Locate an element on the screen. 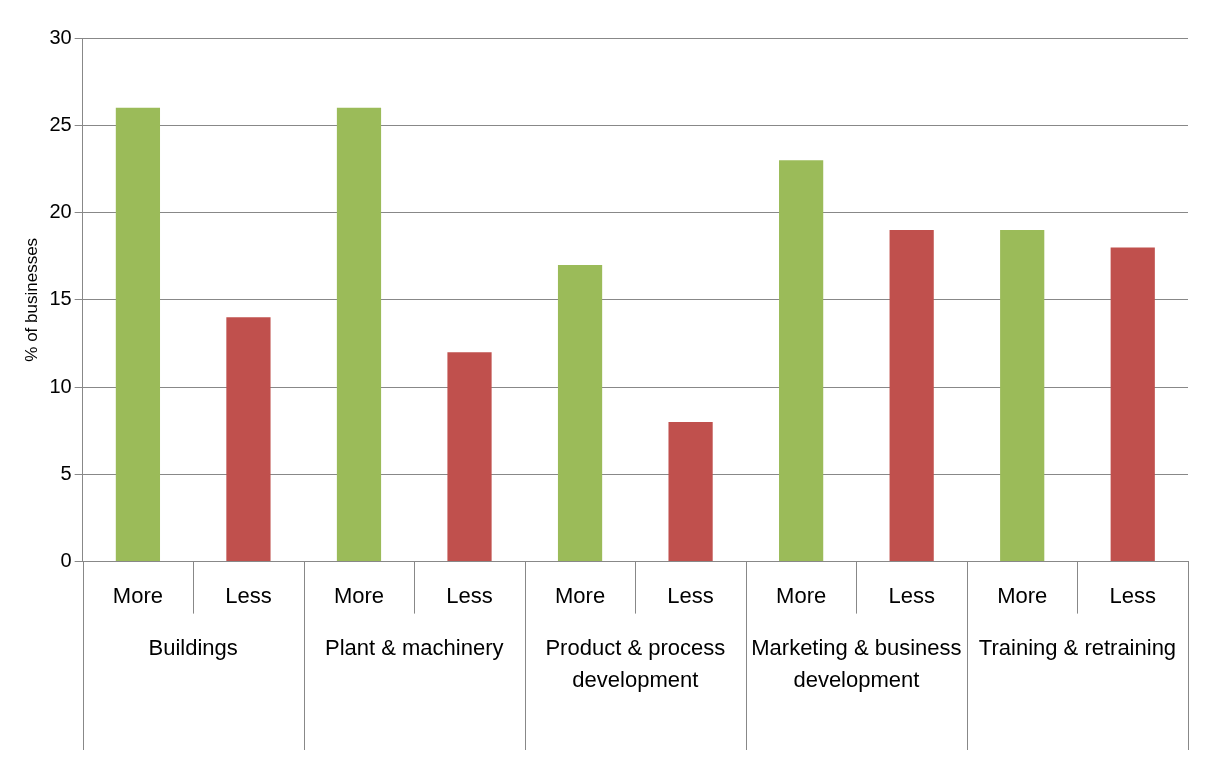 Image resolution: width=1220 pixels, height=760 pixels. text: Product & process development is located at coordinates (635, 663).